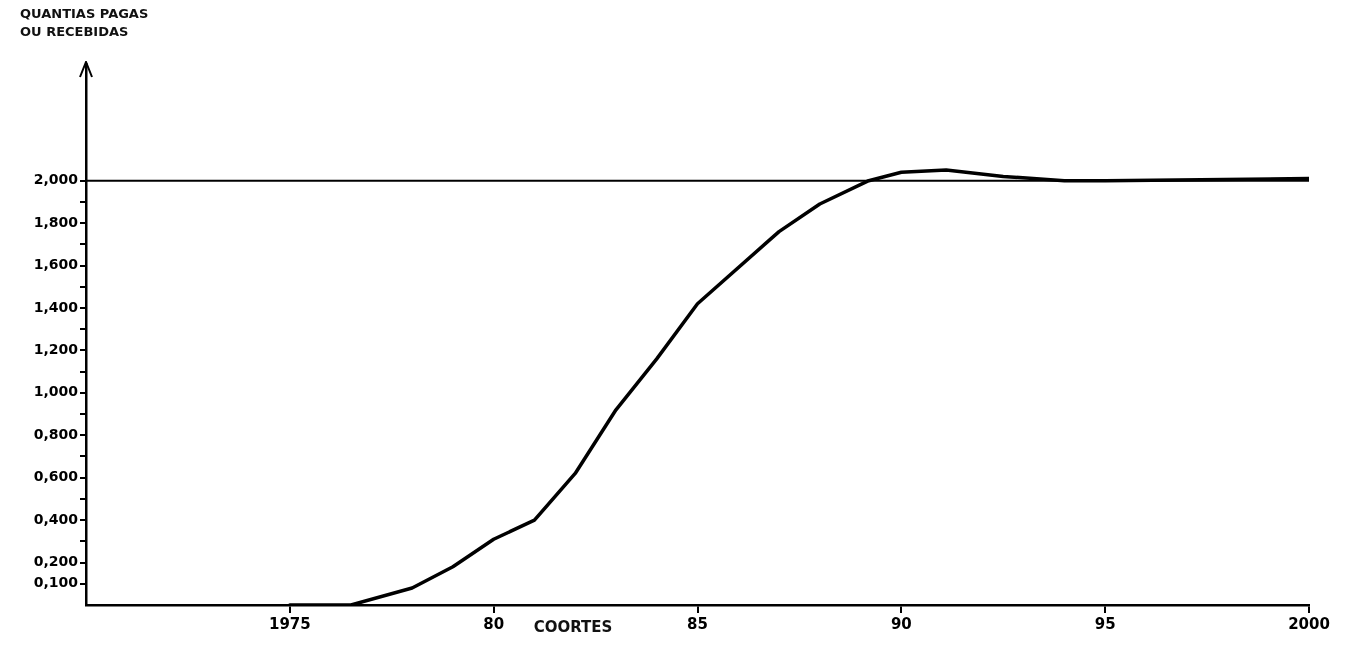  What do you see at coordinates (56, 433) in the screenshot?
I see `y-tick-label: 0,800` at bounding box center [56, 433].